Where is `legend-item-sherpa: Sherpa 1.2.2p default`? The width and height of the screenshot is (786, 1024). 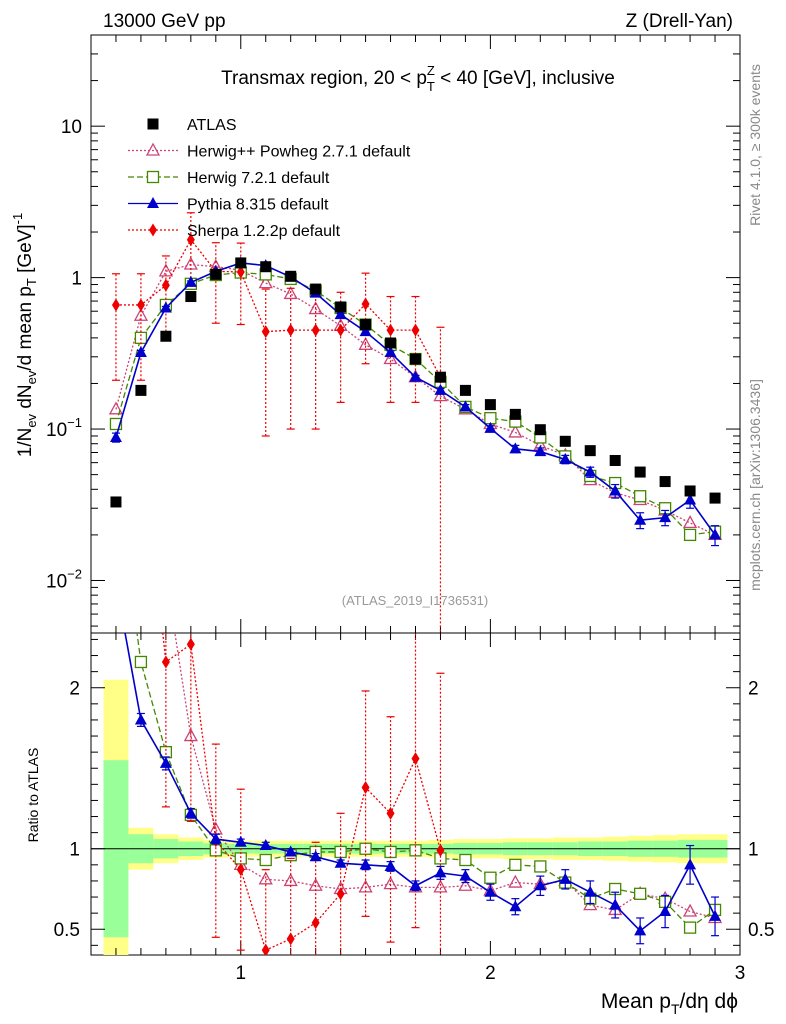
legend-item-sherpa: Sherpa 1.2.2p default is located at coordinates (234, 231).